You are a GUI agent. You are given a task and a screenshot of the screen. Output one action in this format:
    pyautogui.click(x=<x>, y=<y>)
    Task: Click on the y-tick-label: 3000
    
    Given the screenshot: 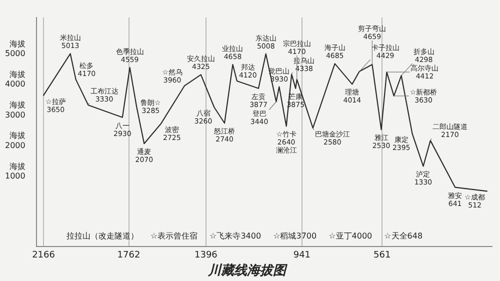 What is the action you would take?
    pyautogui.click(x=15, y=115)
    